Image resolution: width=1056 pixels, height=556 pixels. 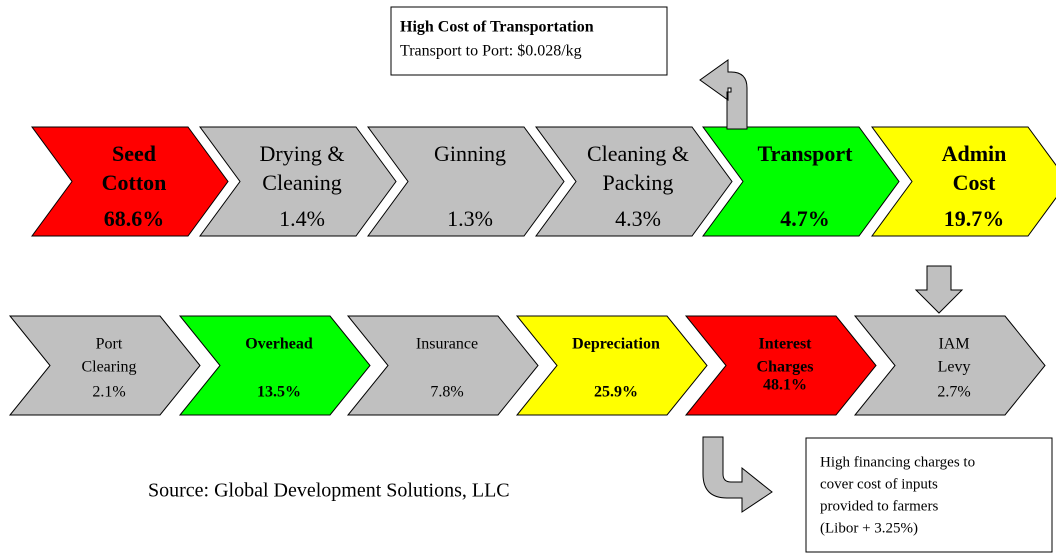 What do you see at coordinates (805, 218) in the screenshot?
I see `step-value: 4.7%` at bounding box center [805, 218].